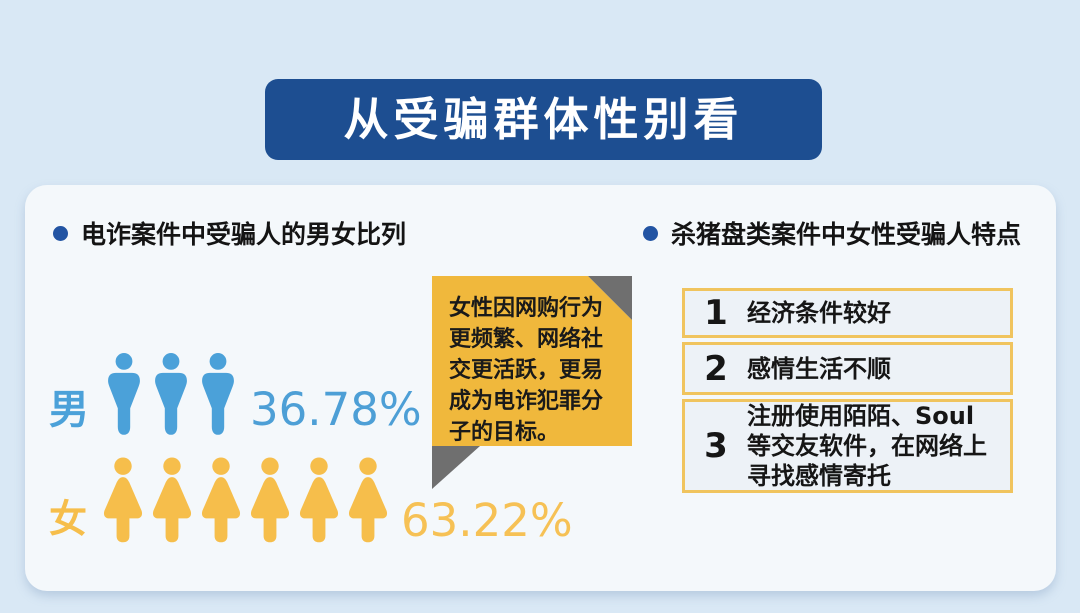  What do you see at coordinates (867, 446) in the screenshot?
I see `feature-text: 注册使用陌陌、Soul 等交友软件，在网络上 寻找感情寄托` at bounding box center [867, 446].